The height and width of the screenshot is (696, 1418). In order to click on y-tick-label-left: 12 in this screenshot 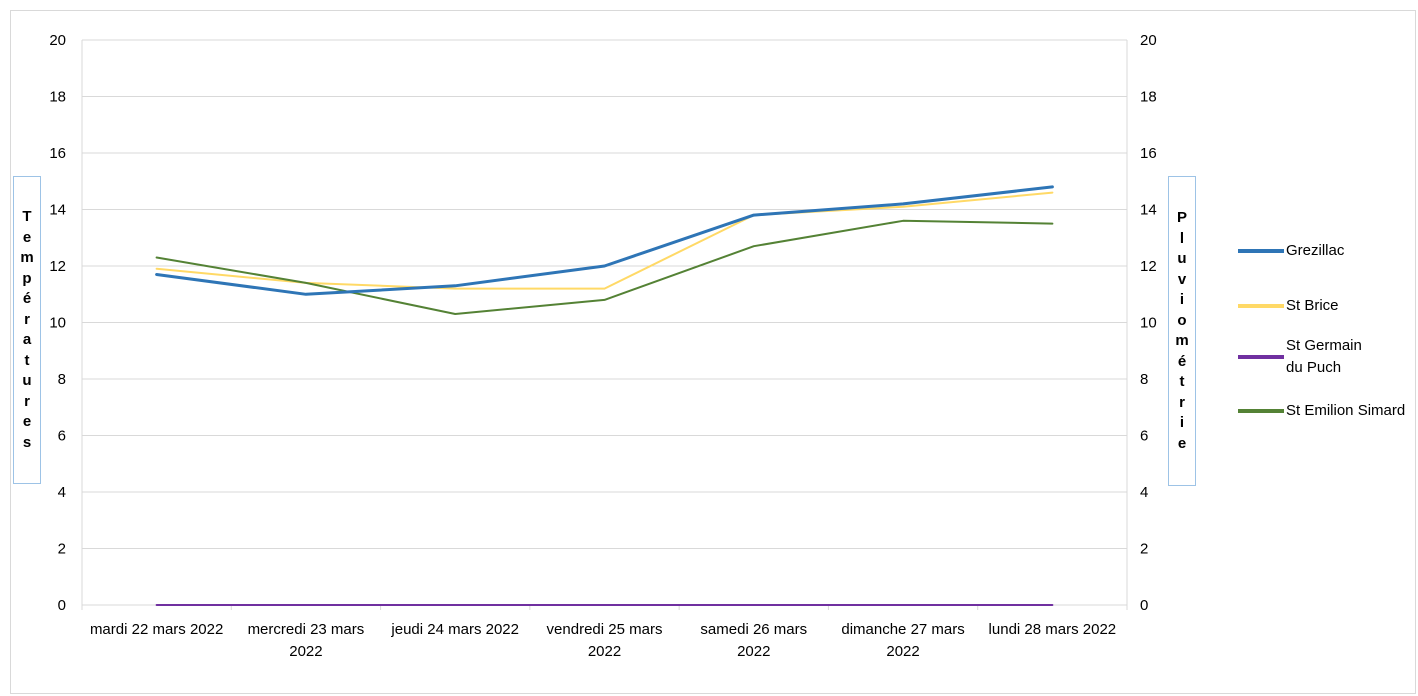, I will do `click(57, 266)`.